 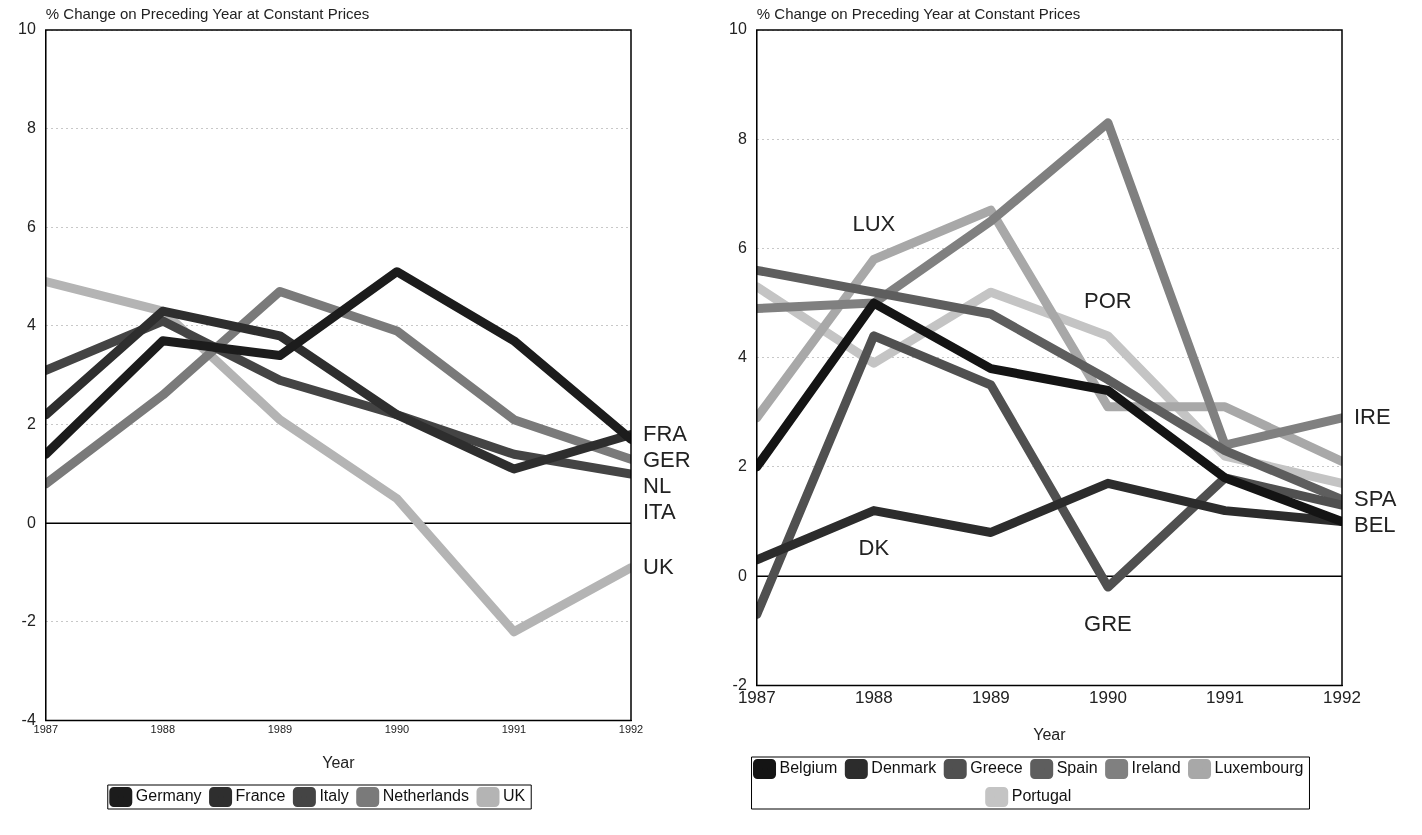 I want to click on y-tick-label: -2, so click(x=28, y=621).